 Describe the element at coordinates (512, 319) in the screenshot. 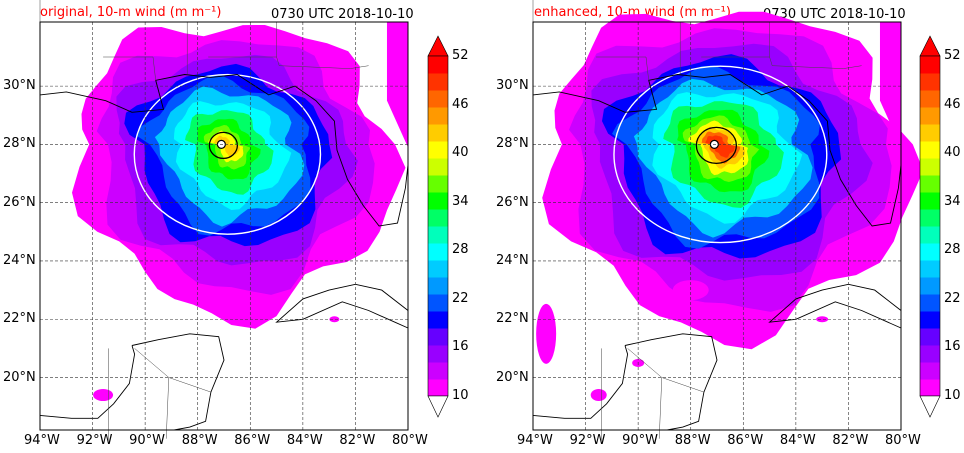

I see `lat-tick-label: 22°N` at that location.